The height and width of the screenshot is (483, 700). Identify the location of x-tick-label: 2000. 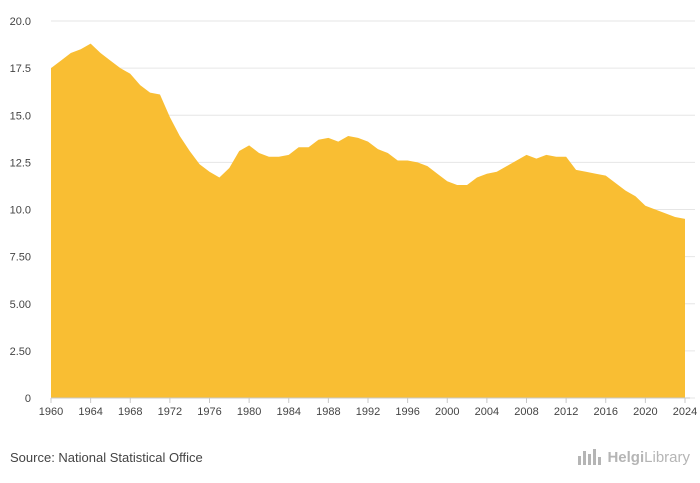
(447, 412).